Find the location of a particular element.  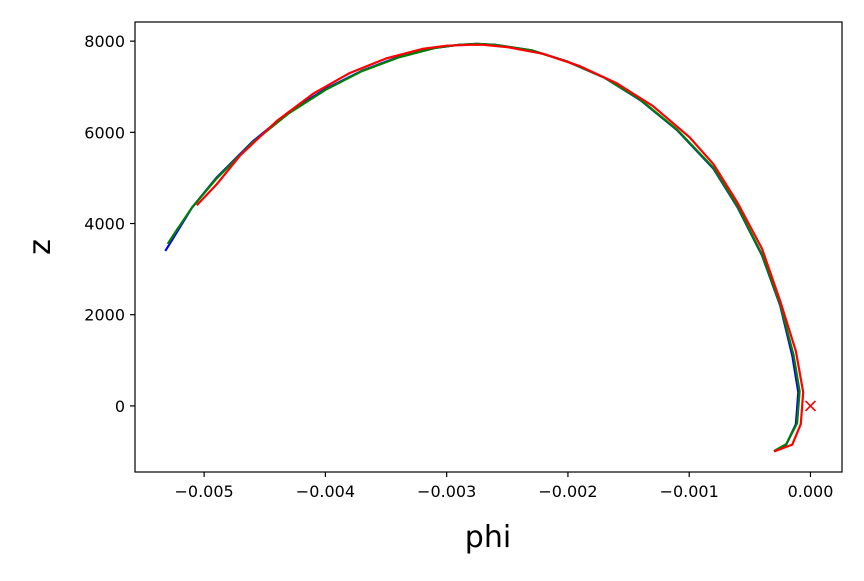

x-marker is located at coordinates (810, 406).